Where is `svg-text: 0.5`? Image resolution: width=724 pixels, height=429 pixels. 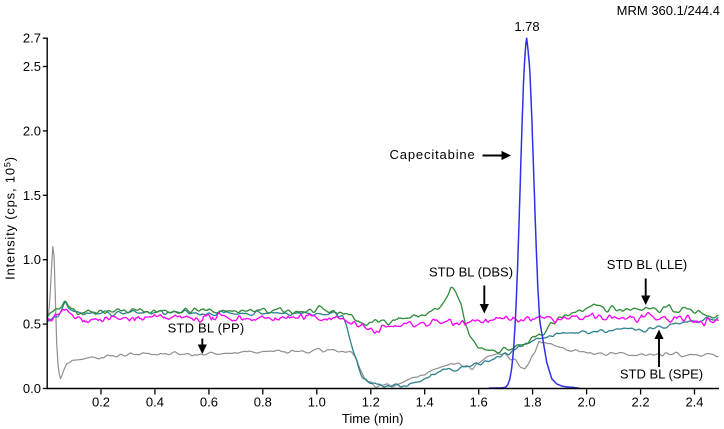 svg-text: 0.5 is located at coordinates (32, 324).